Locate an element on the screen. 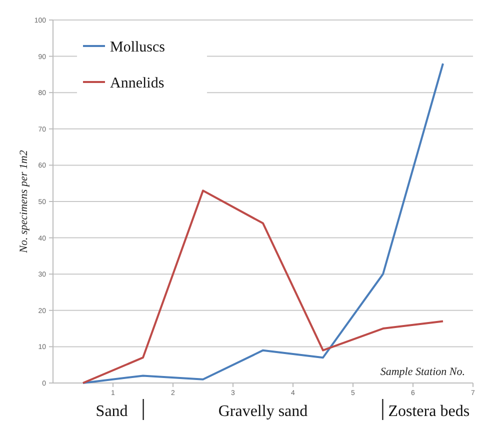  legend-label: Annelids is located at coordinates (137, 83).